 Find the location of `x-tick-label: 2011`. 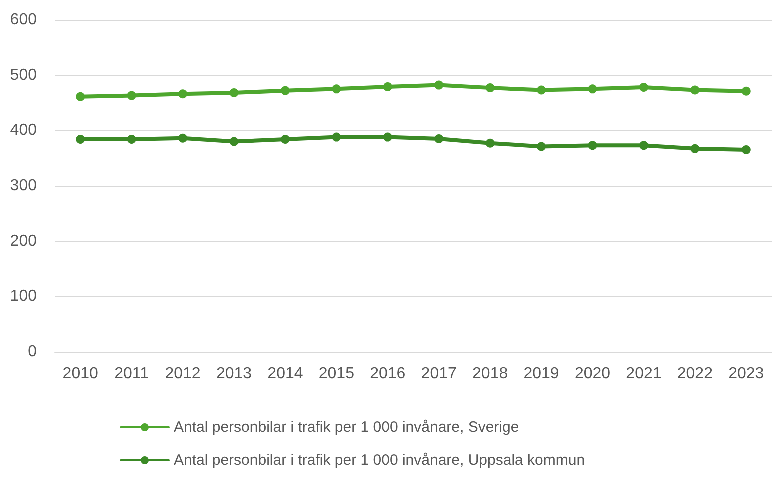

x-tick-label: 2011 is located at coordinates (132, 374).